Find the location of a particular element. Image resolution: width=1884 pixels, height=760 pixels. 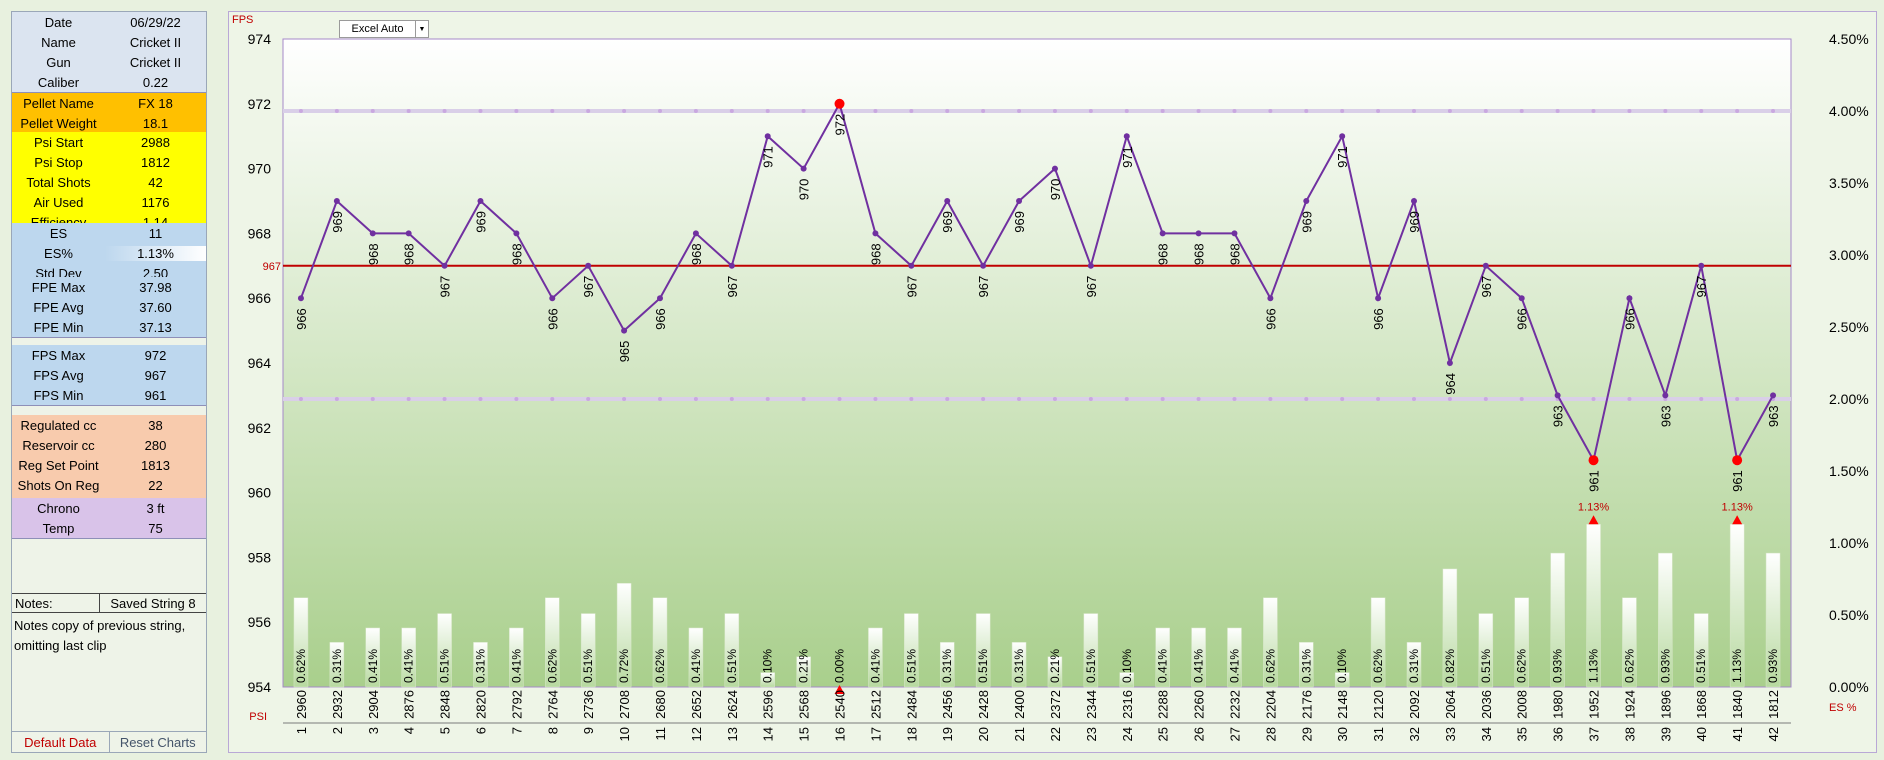

es-bar-label: 0.72% is located at coordinates (624, 666).